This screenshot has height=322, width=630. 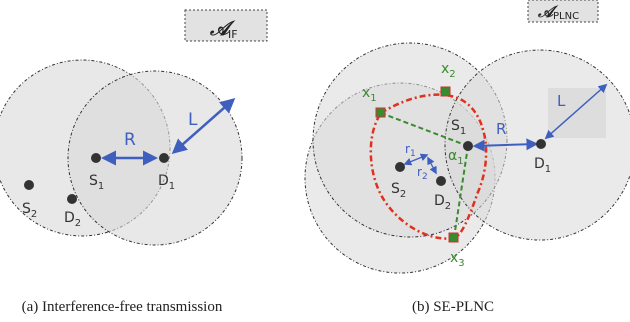 What do you see at coordinates (203, 126) in the screenshot?
I see `l-arrow` at bounding box center [203, 126].